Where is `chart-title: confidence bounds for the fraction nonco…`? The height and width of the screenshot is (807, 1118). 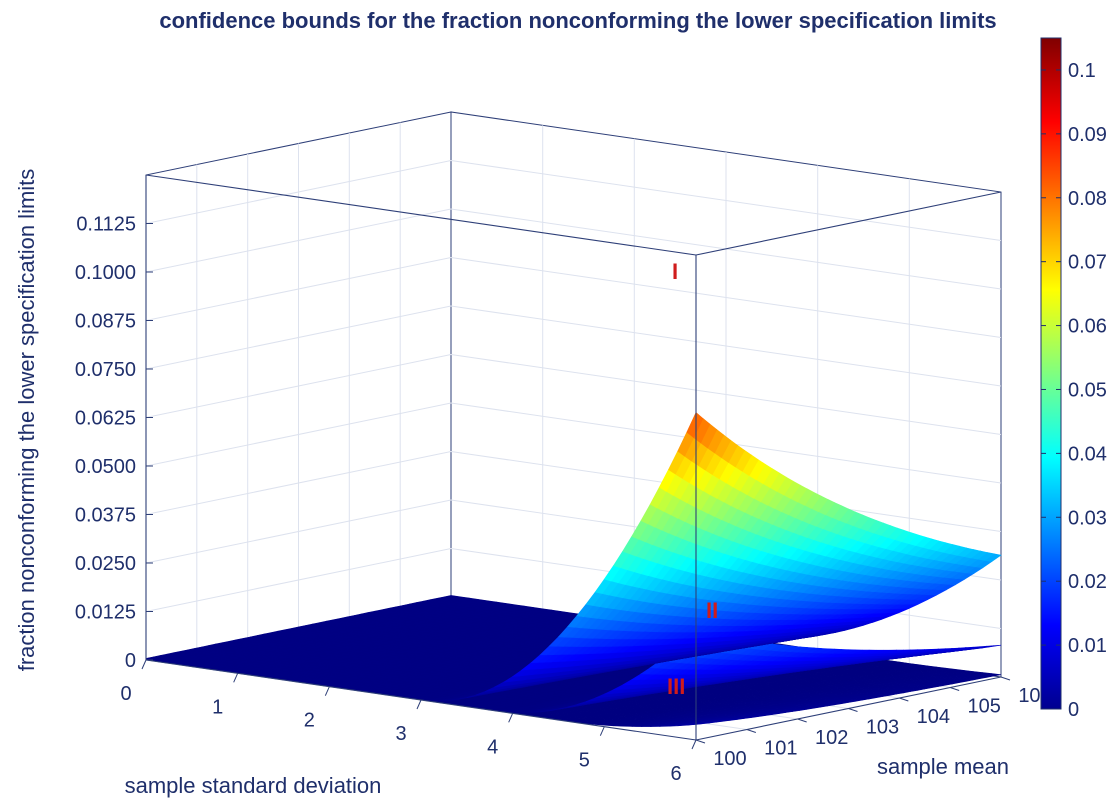
chart-title: confidence bounds for the fraction nonco… is located at coordinates (577, 20).